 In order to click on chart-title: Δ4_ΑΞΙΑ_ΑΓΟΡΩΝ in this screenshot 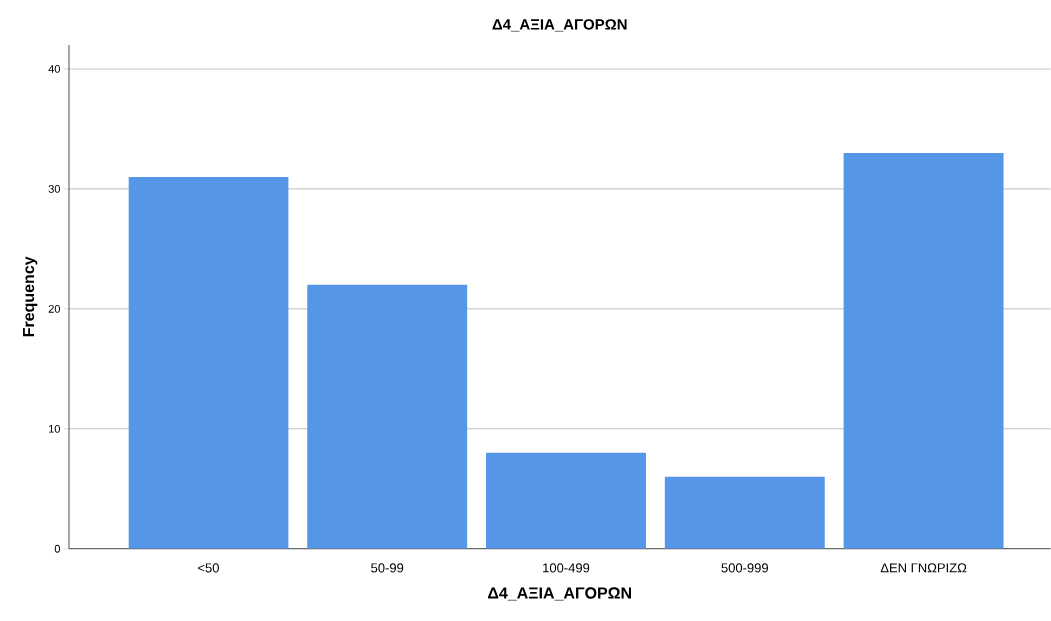, I will do `click(559, 25)`.